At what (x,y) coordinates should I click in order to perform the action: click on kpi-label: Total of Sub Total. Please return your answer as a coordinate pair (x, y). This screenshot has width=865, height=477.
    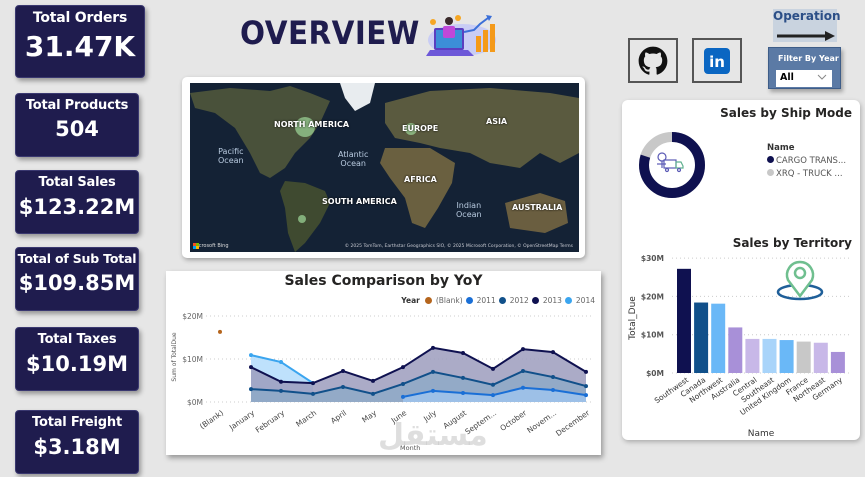
    Looking at the image, I should click on (77, 258).